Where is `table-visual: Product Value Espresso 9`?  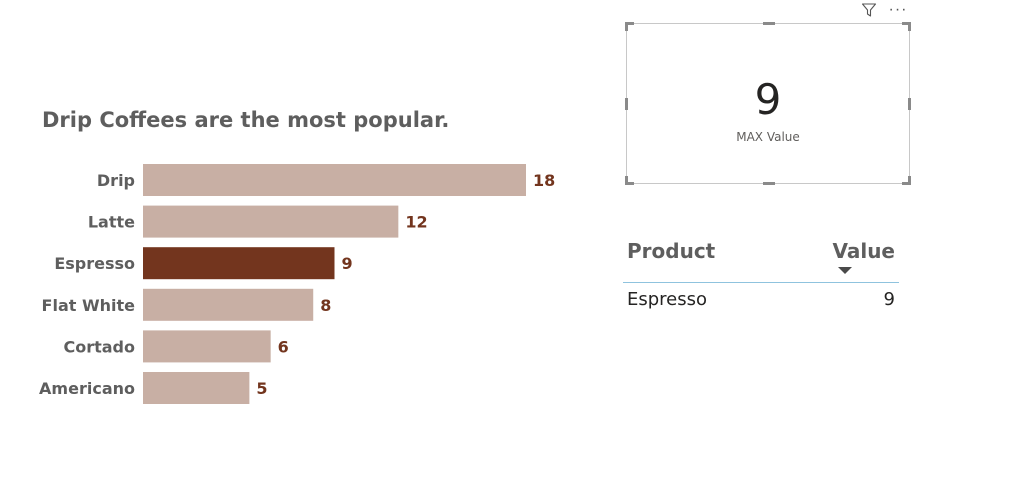
table-visual: Product Value Espresso 9 is located at coordinates (761, 275).